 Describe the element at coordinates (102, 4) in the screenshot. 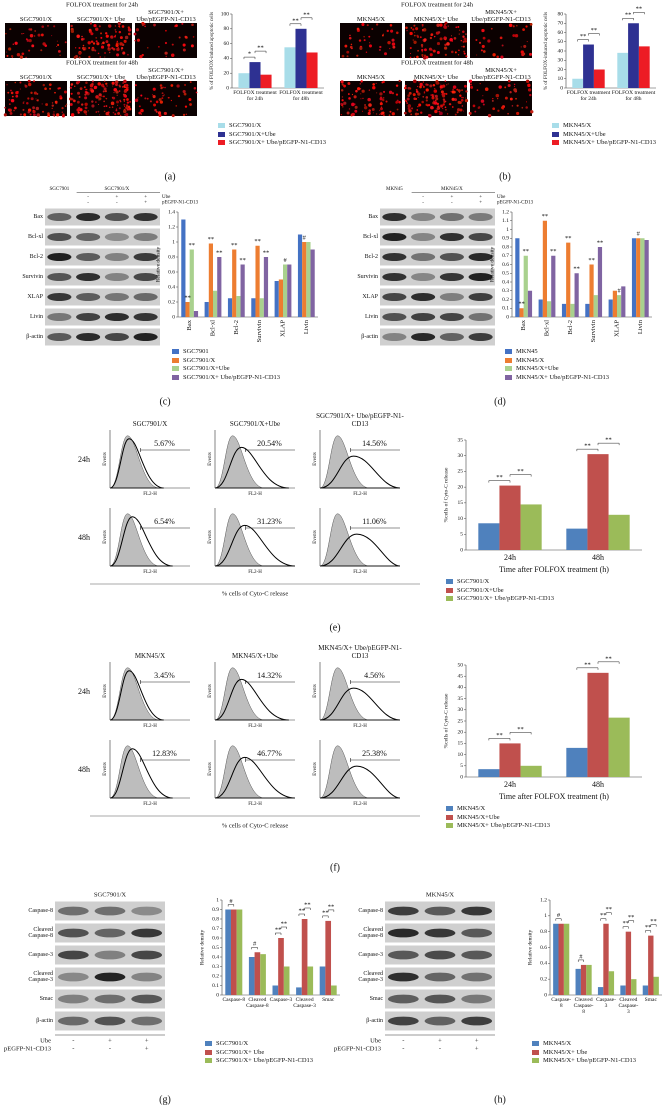

I see `micrograph-title: FOLFOX treatment for 24h` at that location.